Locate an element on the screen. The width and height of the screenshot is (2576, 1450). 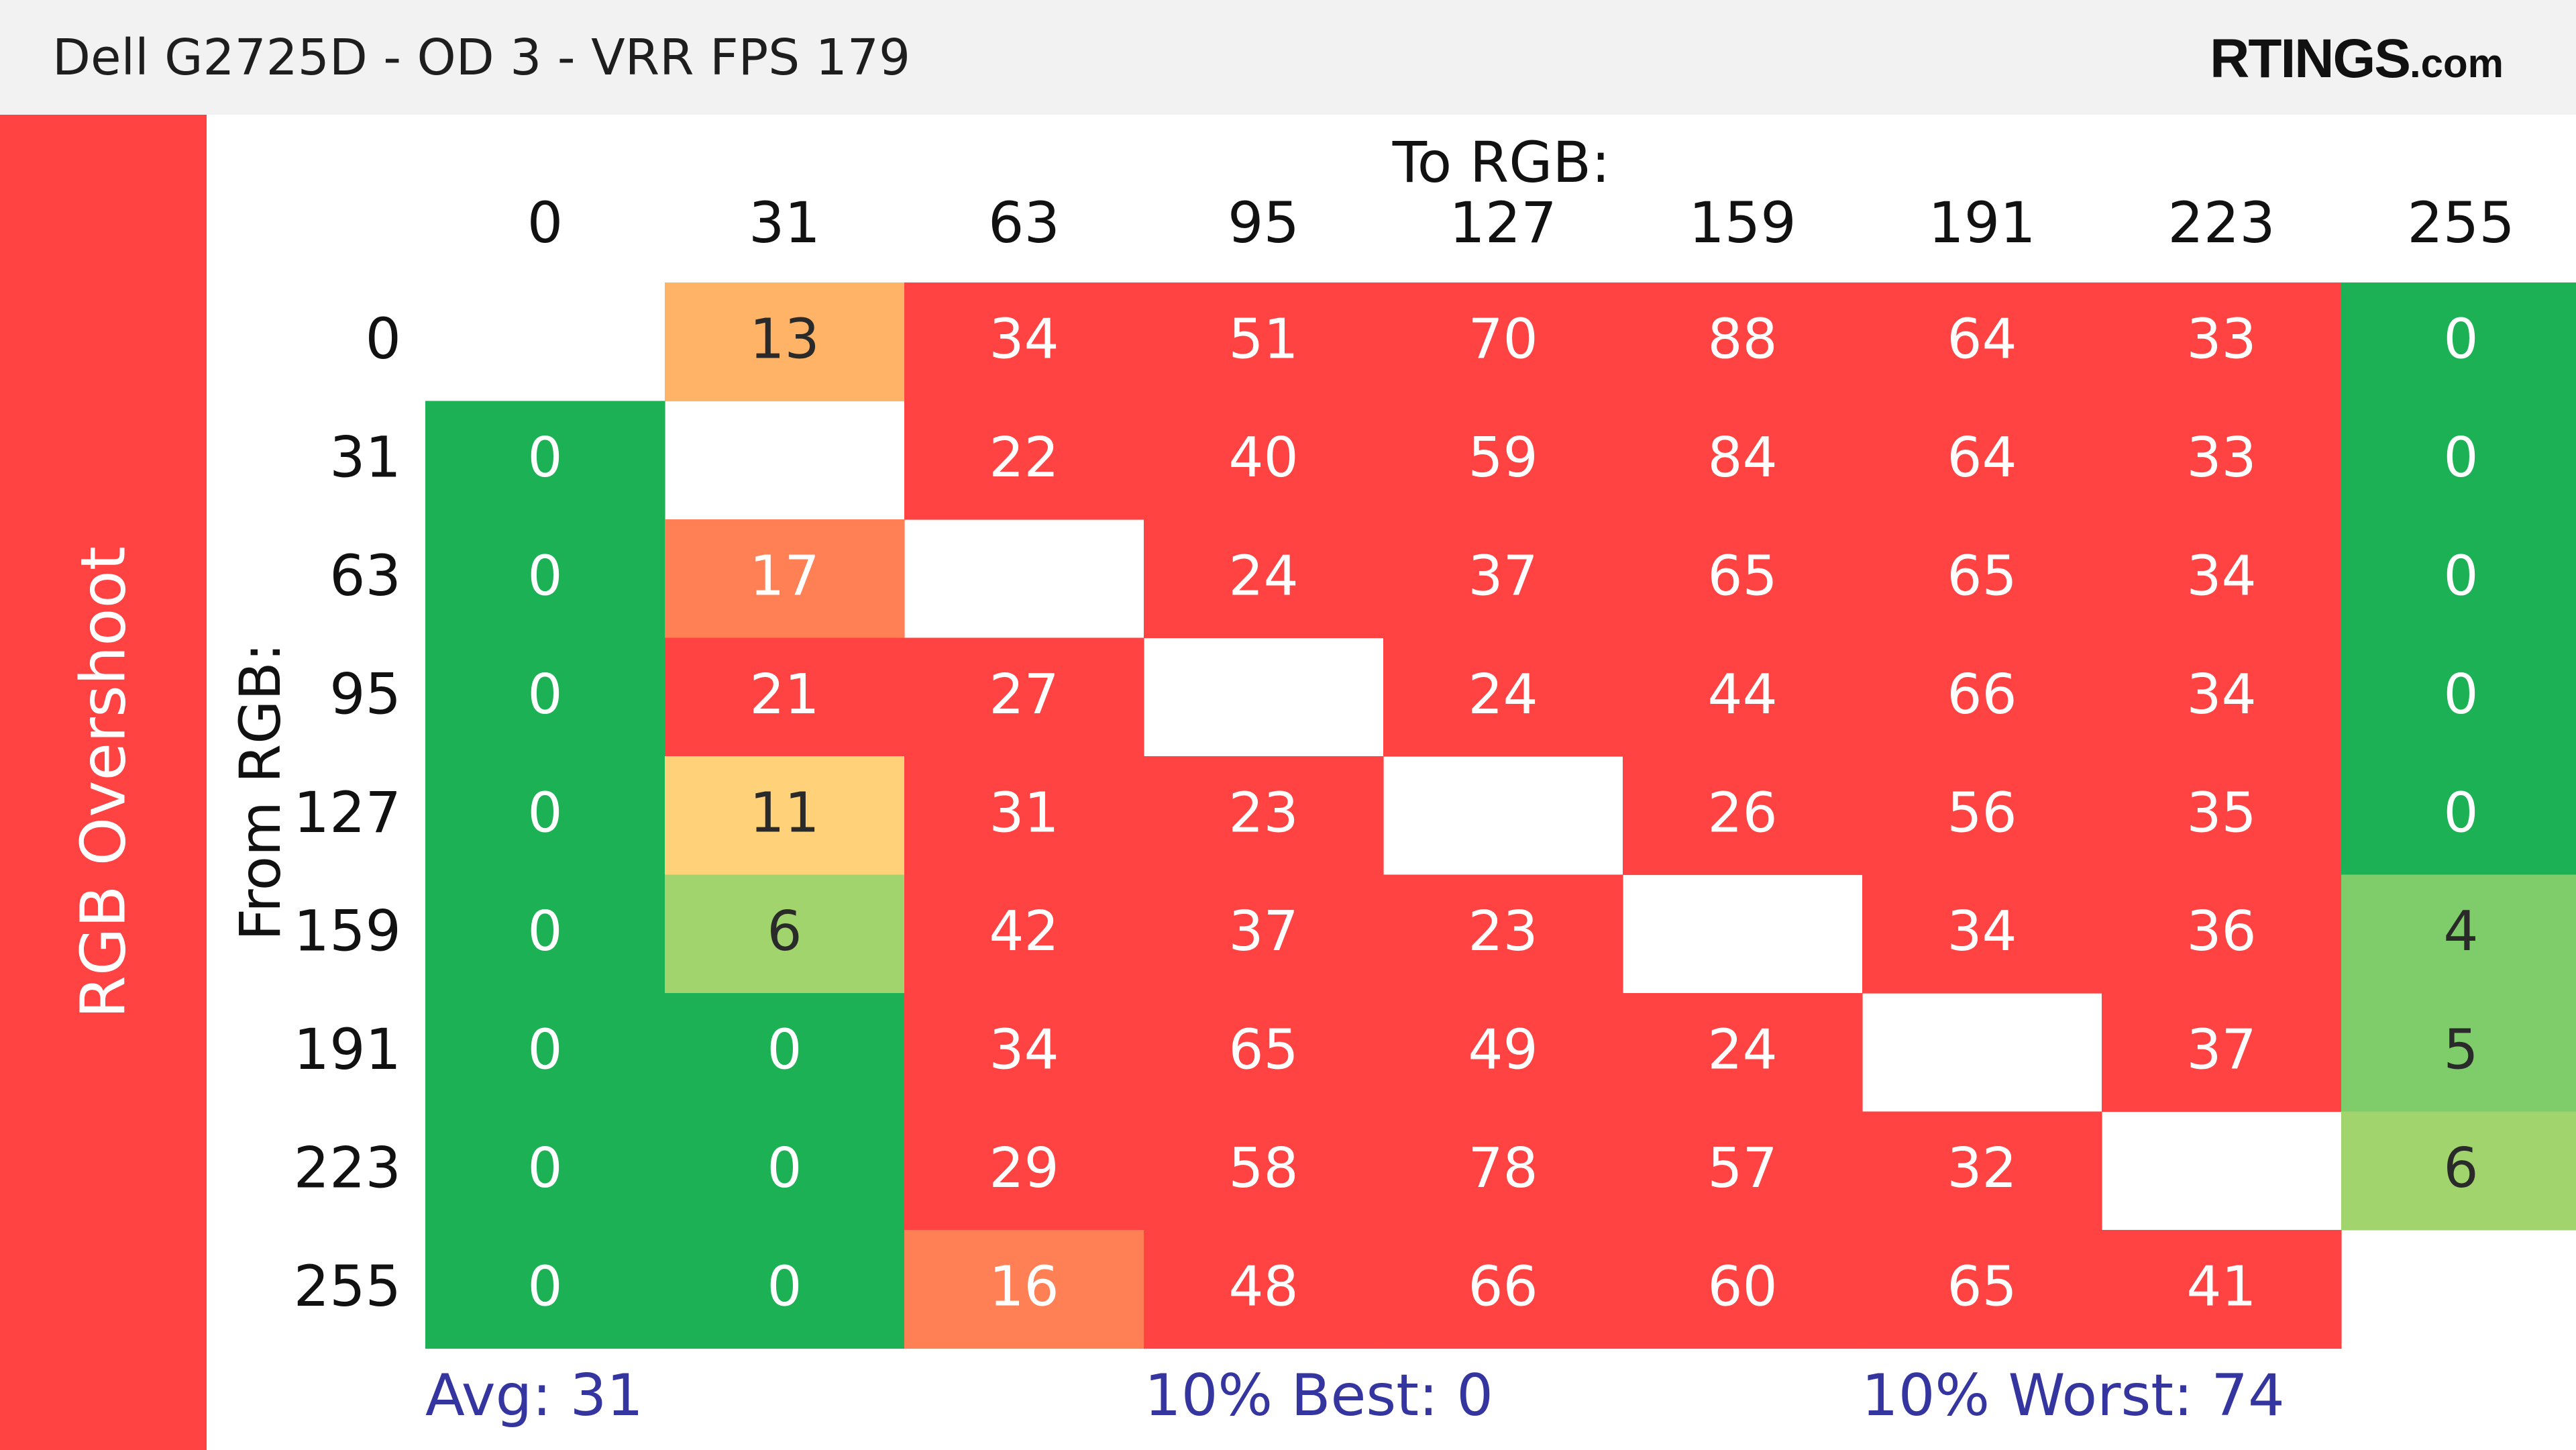
x-tick-label: 191 is located at coordinates (1981, 223).